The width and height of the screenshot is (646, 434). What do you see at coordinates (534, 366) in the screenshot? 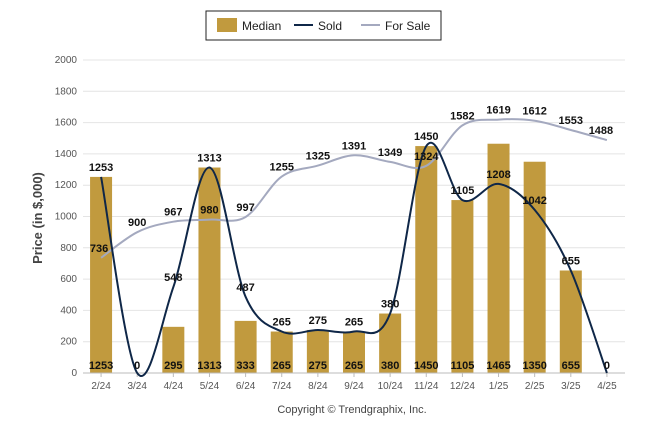
I see `median-data-label: 1350` at bounding box center [534, 366].